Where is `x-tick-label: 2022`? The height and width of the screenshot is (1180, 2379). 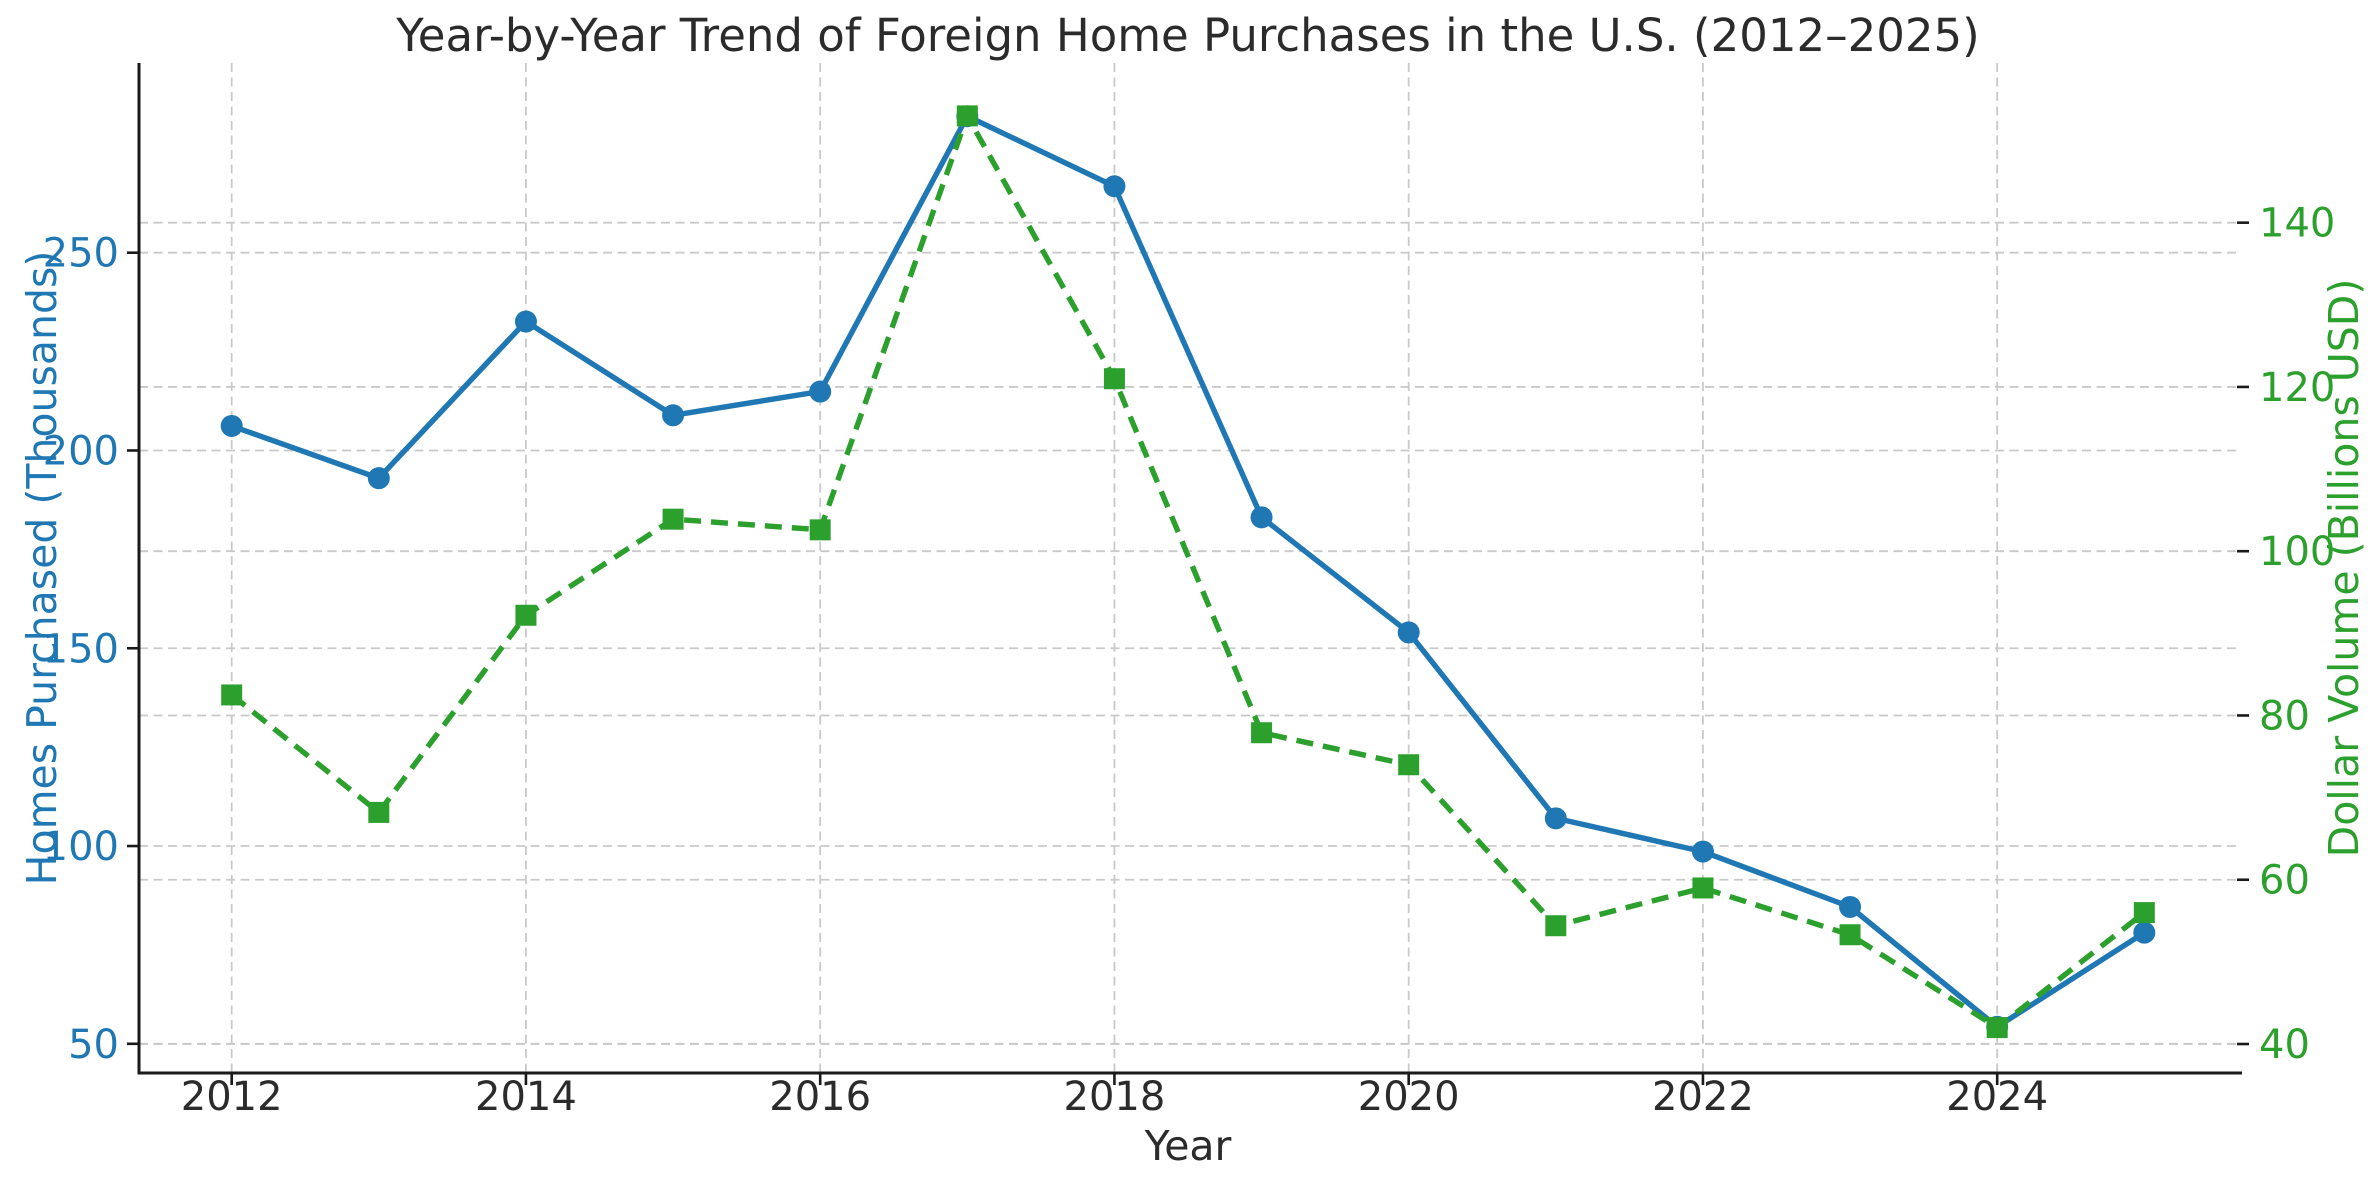
x-tick-label: 2022 is located at coordinates (1703, 1097).